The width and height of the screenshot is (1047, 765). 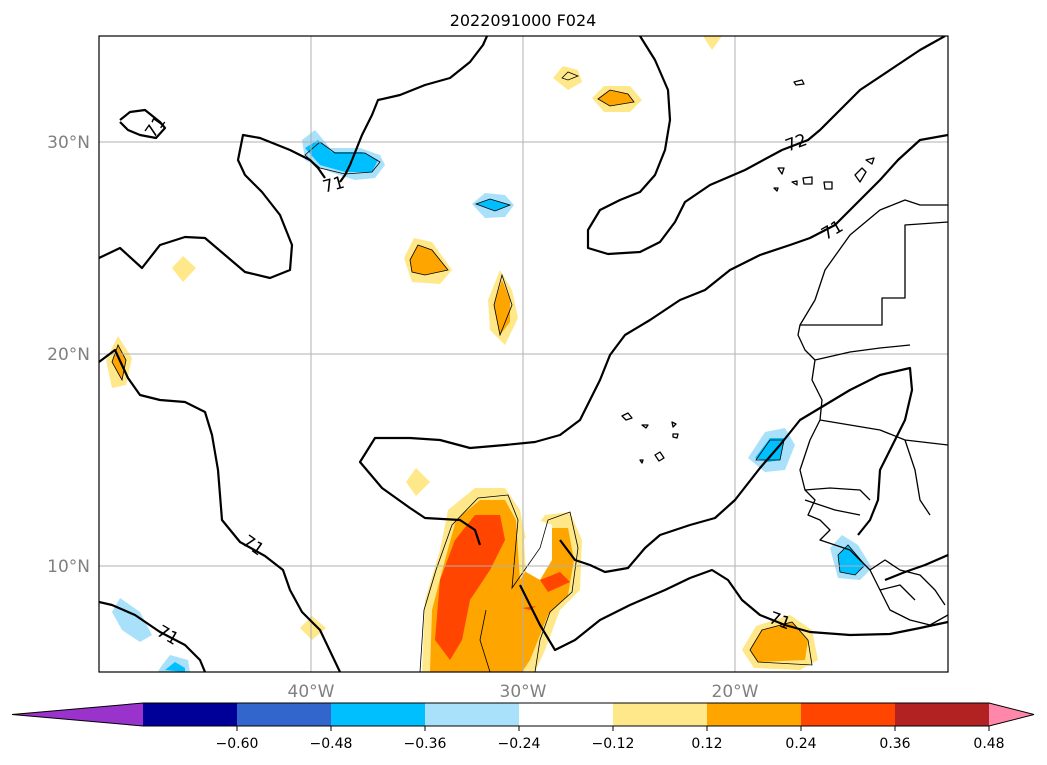 I want to click on colorbar-tick-label: −0.60, so click(x=237, y=744).